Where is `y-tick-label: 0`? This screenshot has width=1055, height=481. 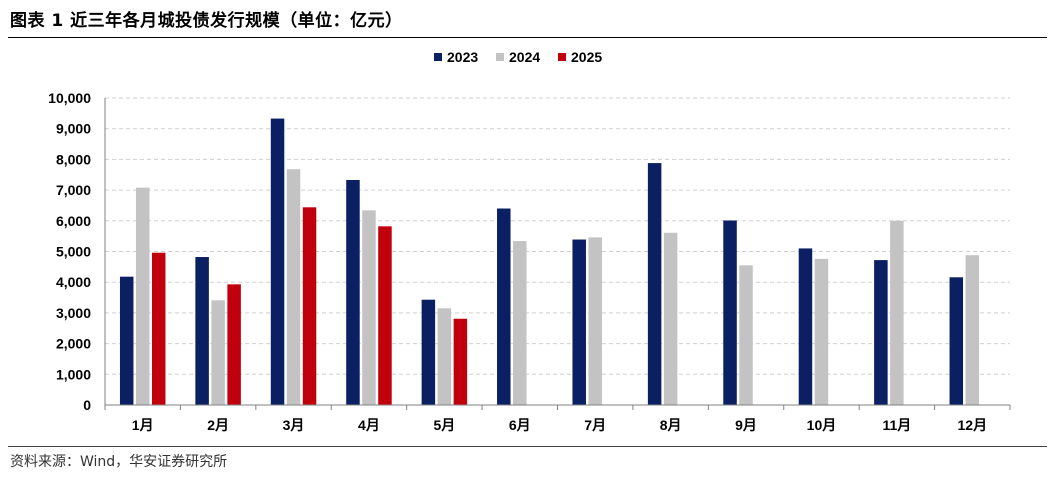
y-tick-label: 0 is located at coordinates (87, 405).